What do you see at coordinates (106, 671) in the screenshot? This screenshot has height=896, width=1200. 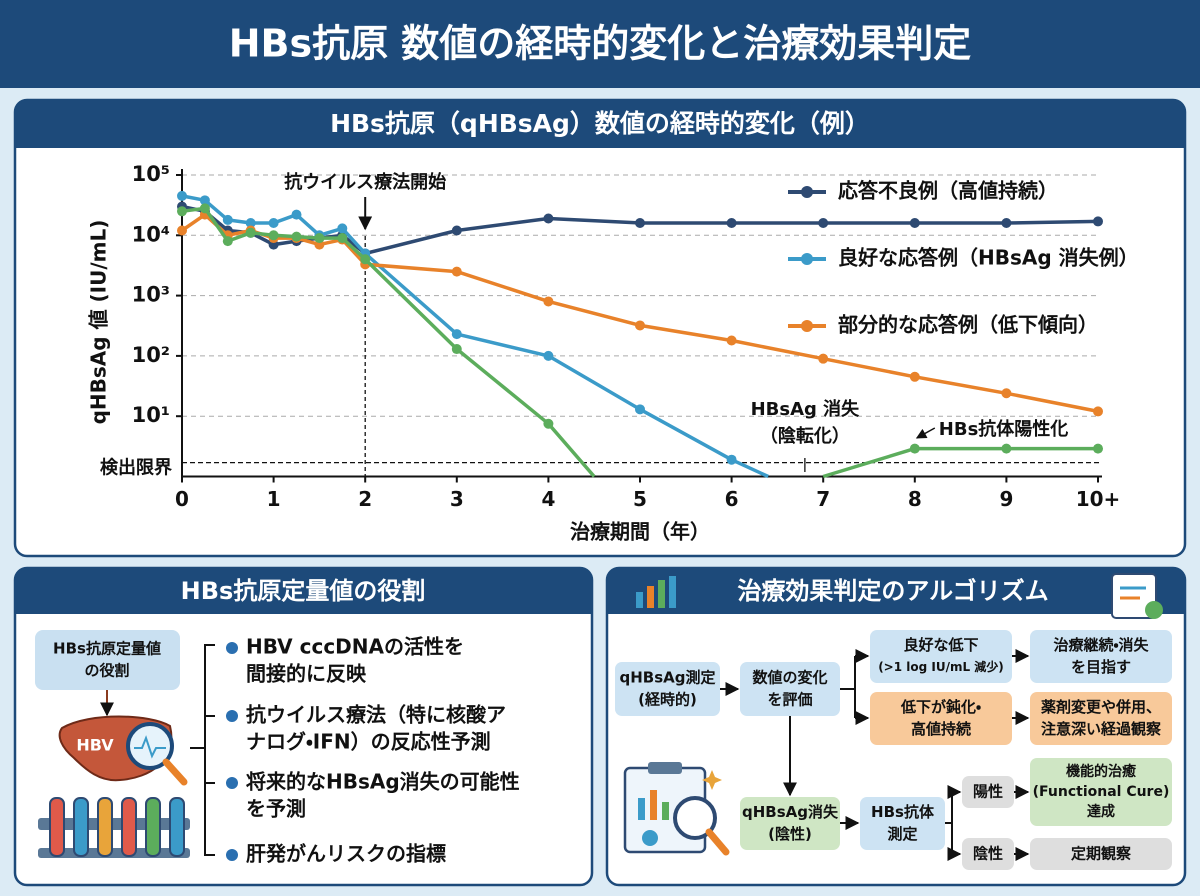 I see `role-label: の役割` at bounding box center [106, 671].